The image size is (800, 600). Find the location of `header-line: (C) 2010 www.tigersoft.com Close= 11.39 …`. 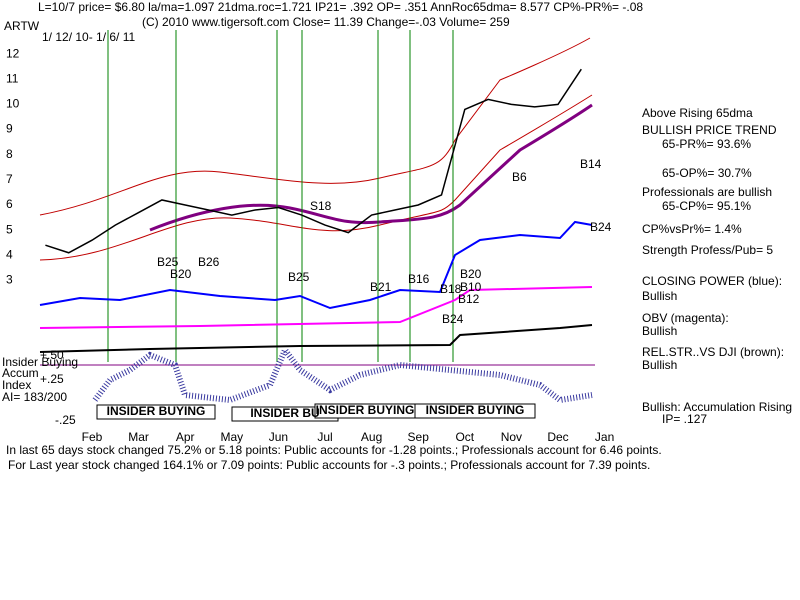

header-line: (C) 2010 www.tigersoft.com Close= 11.39 … is located at coordinates (326, 22).